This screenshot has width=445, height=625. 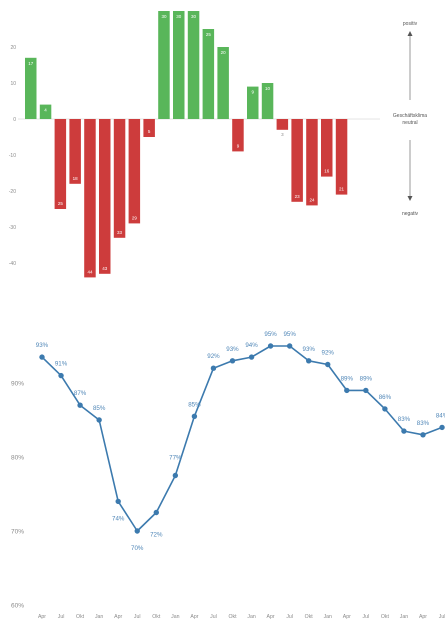 I want to click on y-tick-label: 80%, so click(x=17, y=458).